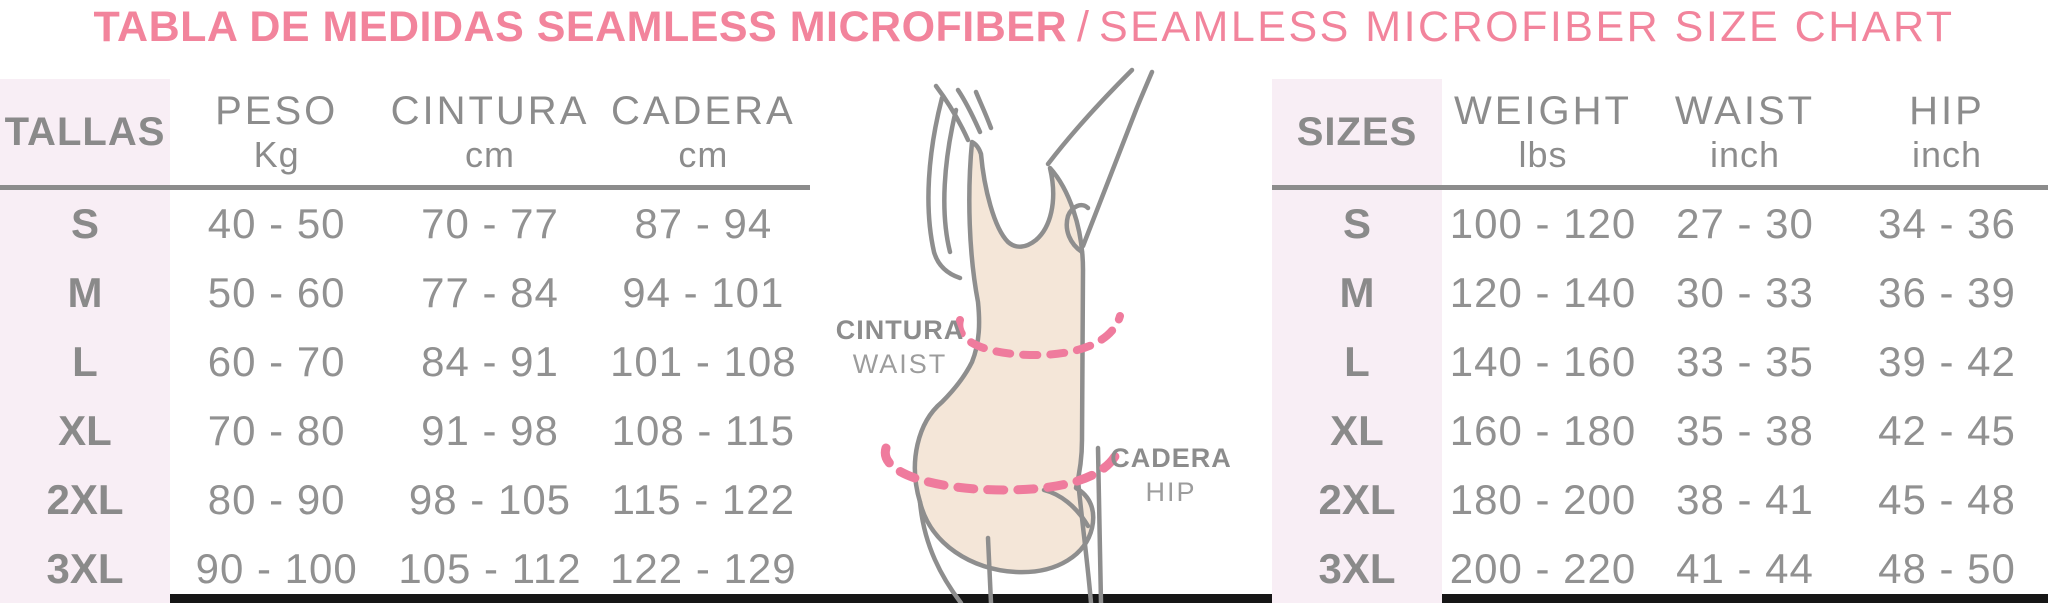 The height and width of the screenshot is (603, 2048). I want to click on hip-label-es: CADERA, so click(1171, 458).